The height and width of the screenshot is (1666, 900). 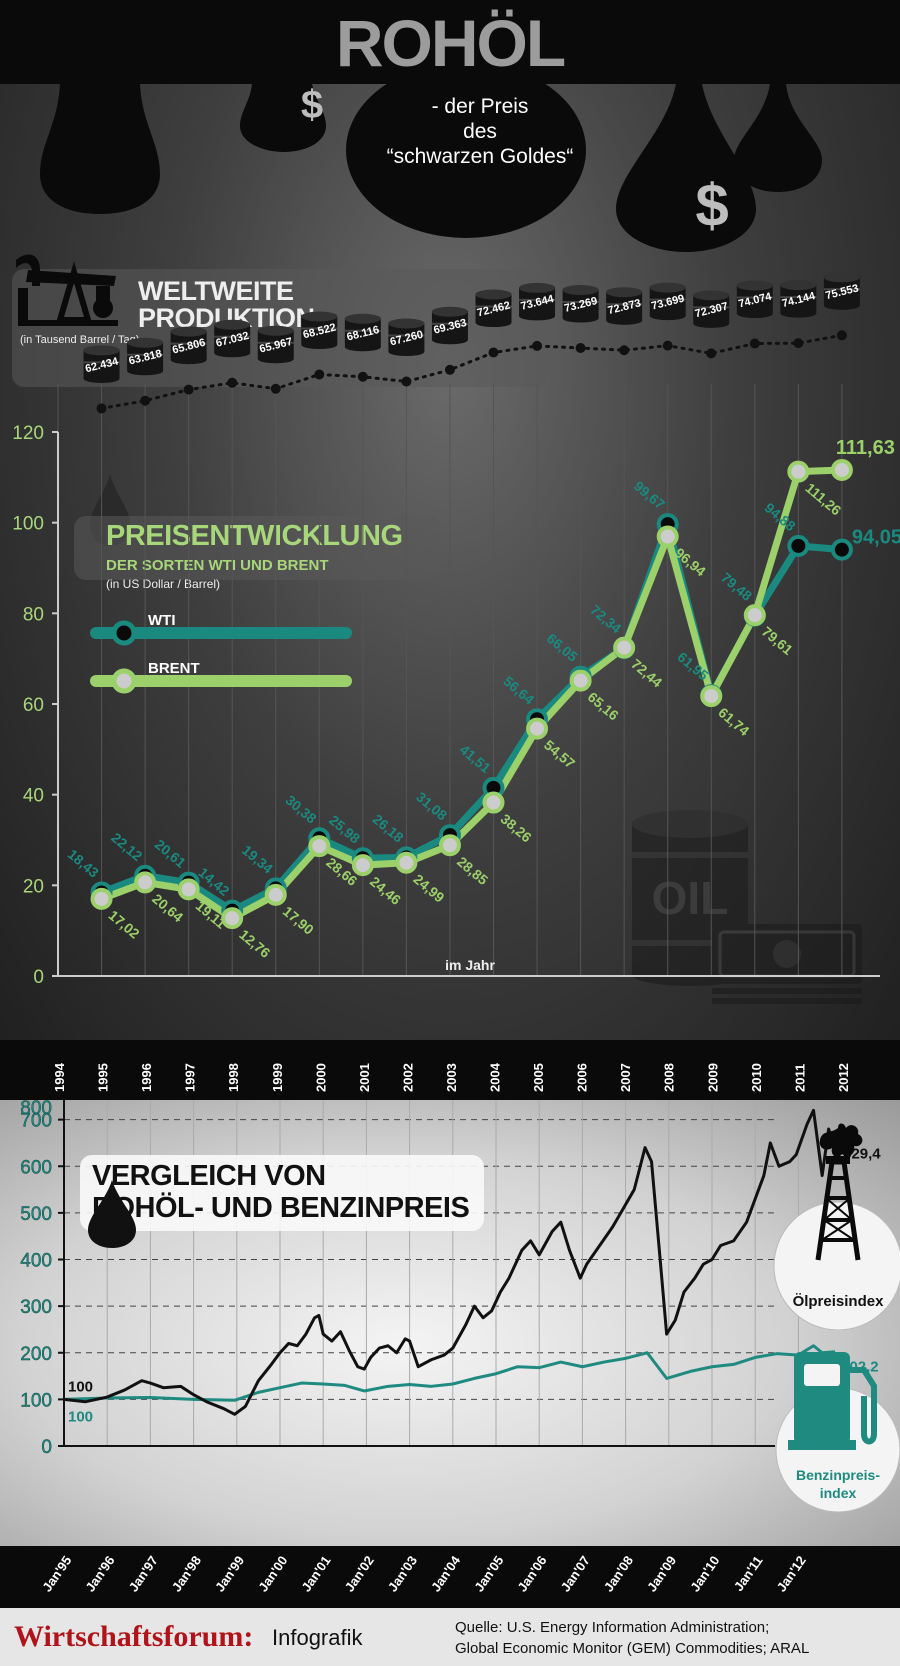 What do you see at coordinates (319, 330) in the screenshot?
I see `oil-barrel-icon: 68.522` at bounding box center [319, 330].